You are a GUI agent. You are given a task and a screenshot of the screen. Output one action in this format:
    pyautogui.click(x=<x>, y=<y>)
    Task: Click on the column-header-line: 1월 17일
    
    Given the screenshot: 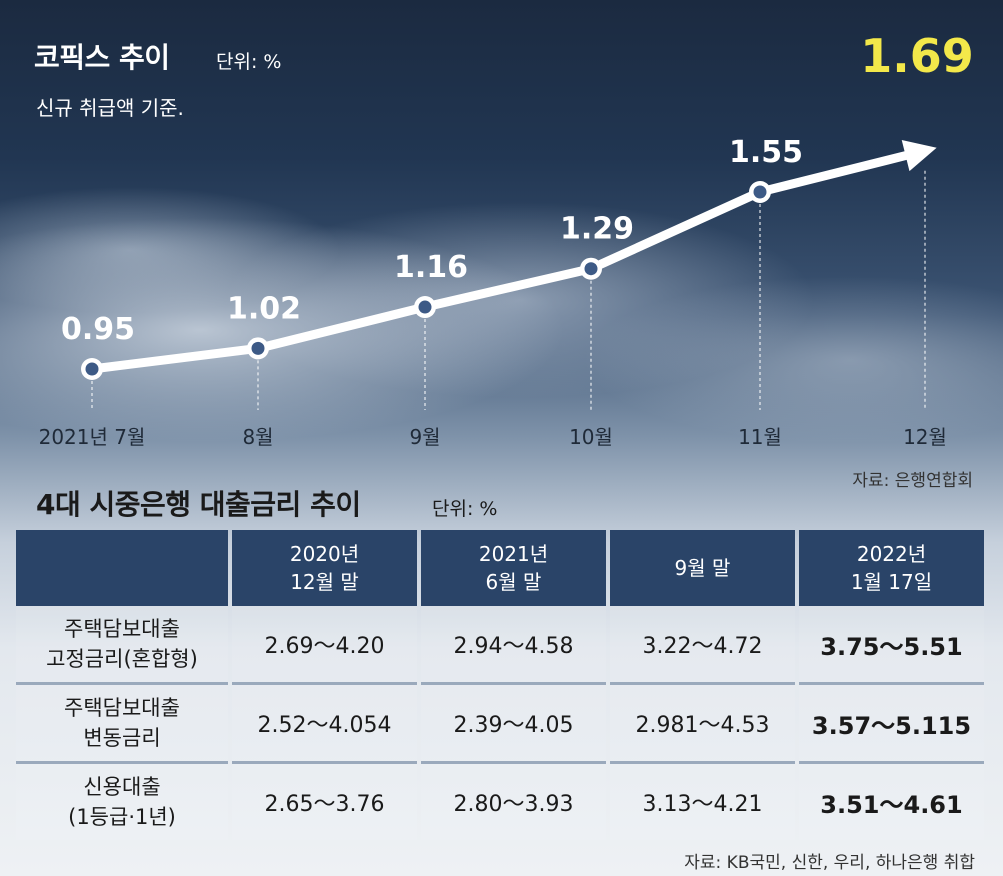 What is the action you would take?
    pyautogui.click(x=891, y=582)
    